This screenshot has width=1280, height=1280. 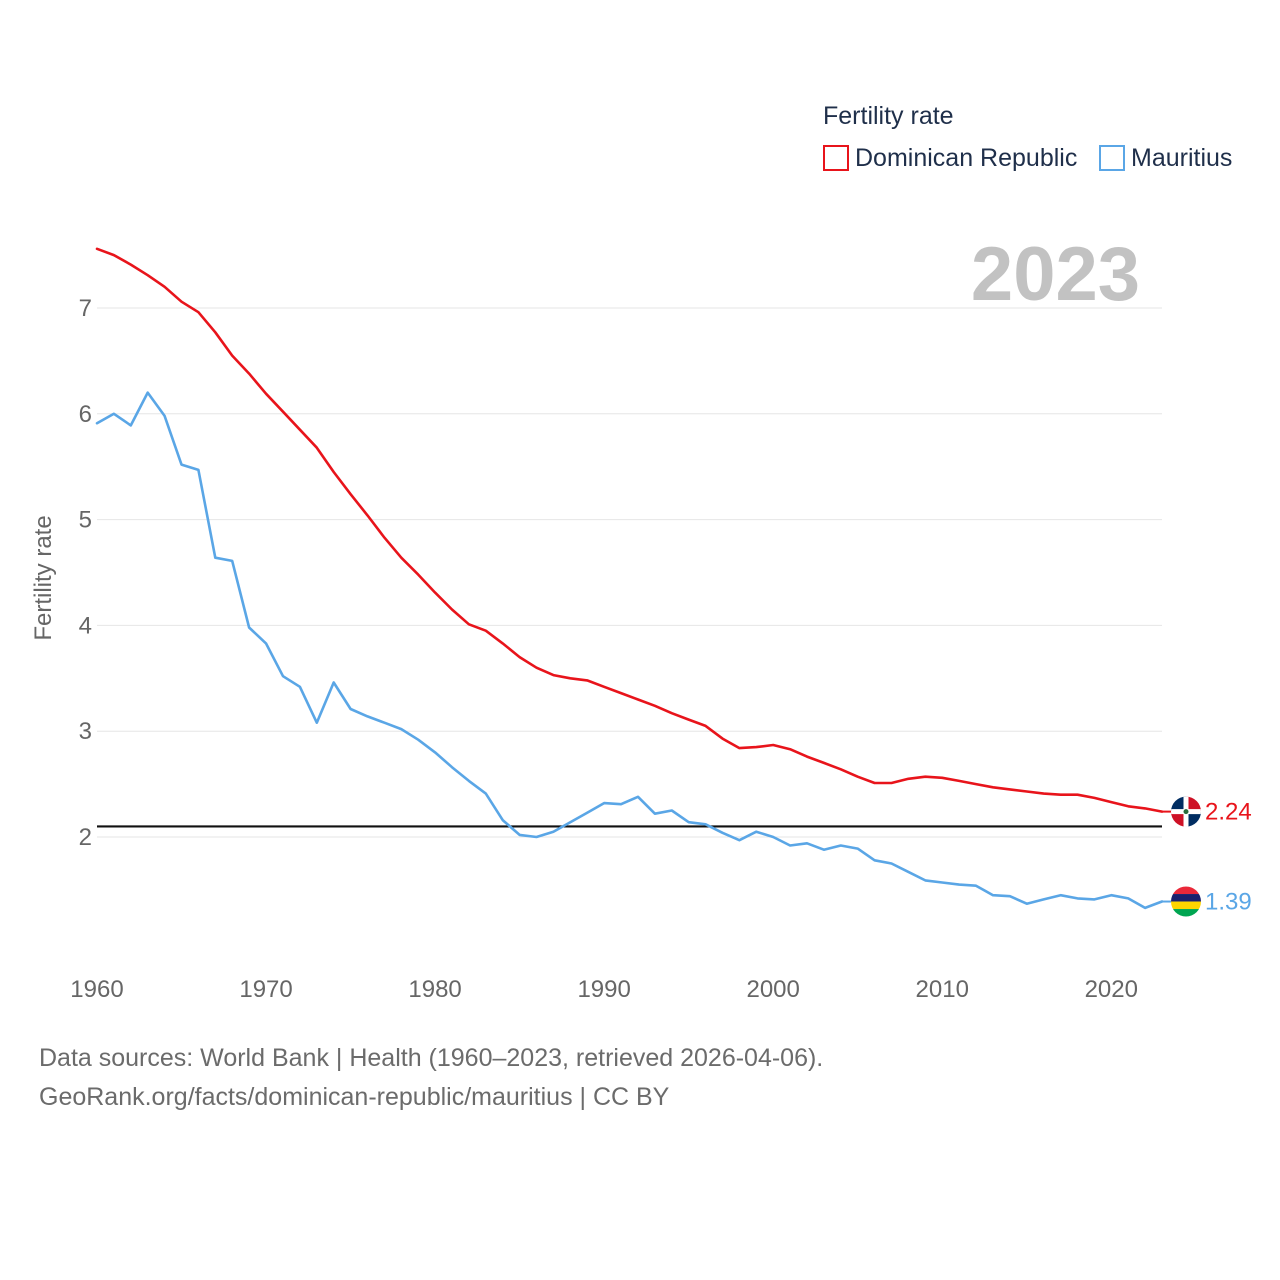 What do you see at coordinates (1181, 158) in the screenshot?
I see `legend-label-mauritius: Mauritius` at bounding box center [1181, 158].